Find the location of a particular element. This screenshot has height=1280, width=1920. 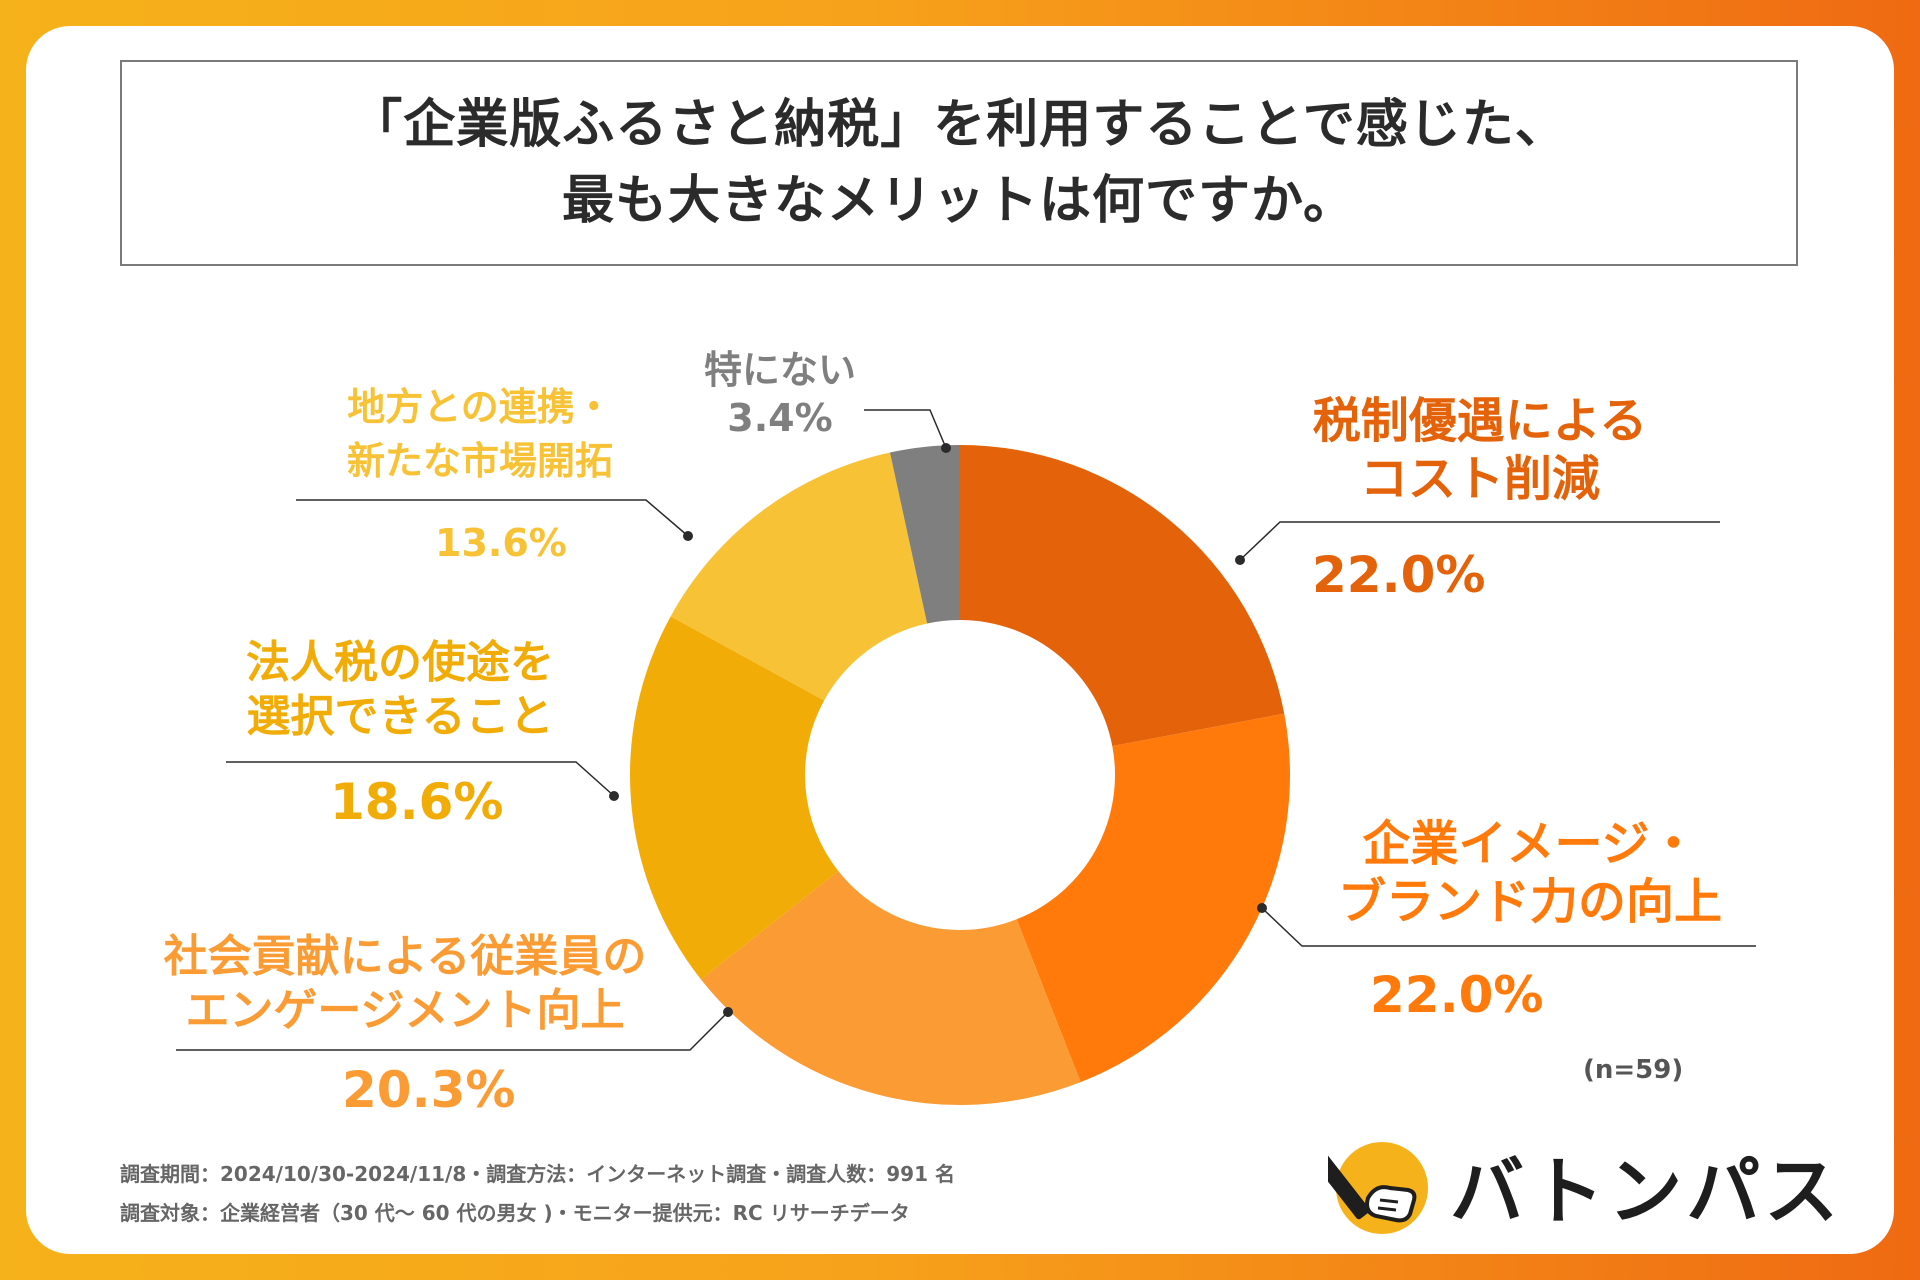

label-tax-usage-choice-line1: 法人税の使途を is located at coordinates (400, 662).